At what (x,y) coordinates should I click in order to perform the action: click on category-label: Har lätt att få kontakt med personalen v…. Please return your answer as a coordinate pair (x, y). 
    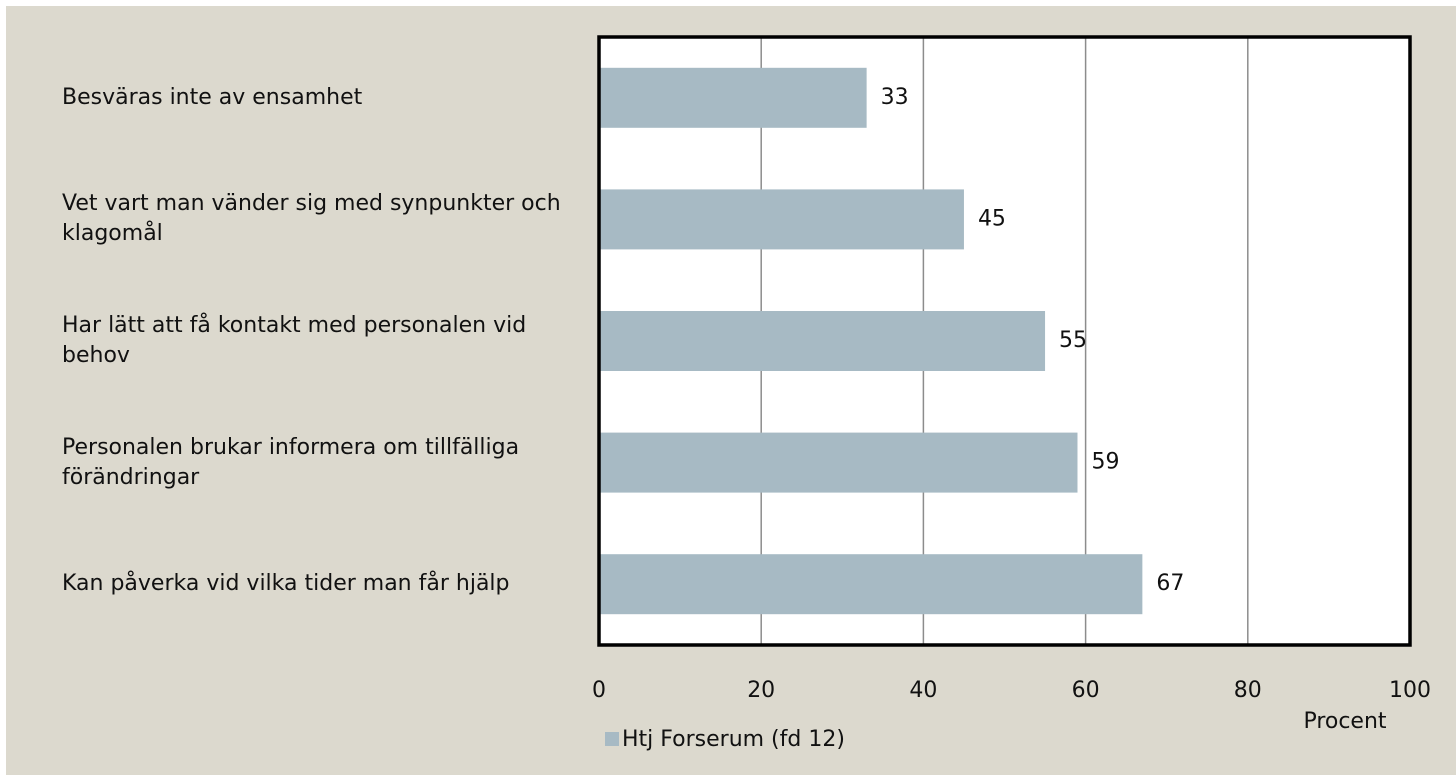
    Looking at the image, I should click on (294, 340).